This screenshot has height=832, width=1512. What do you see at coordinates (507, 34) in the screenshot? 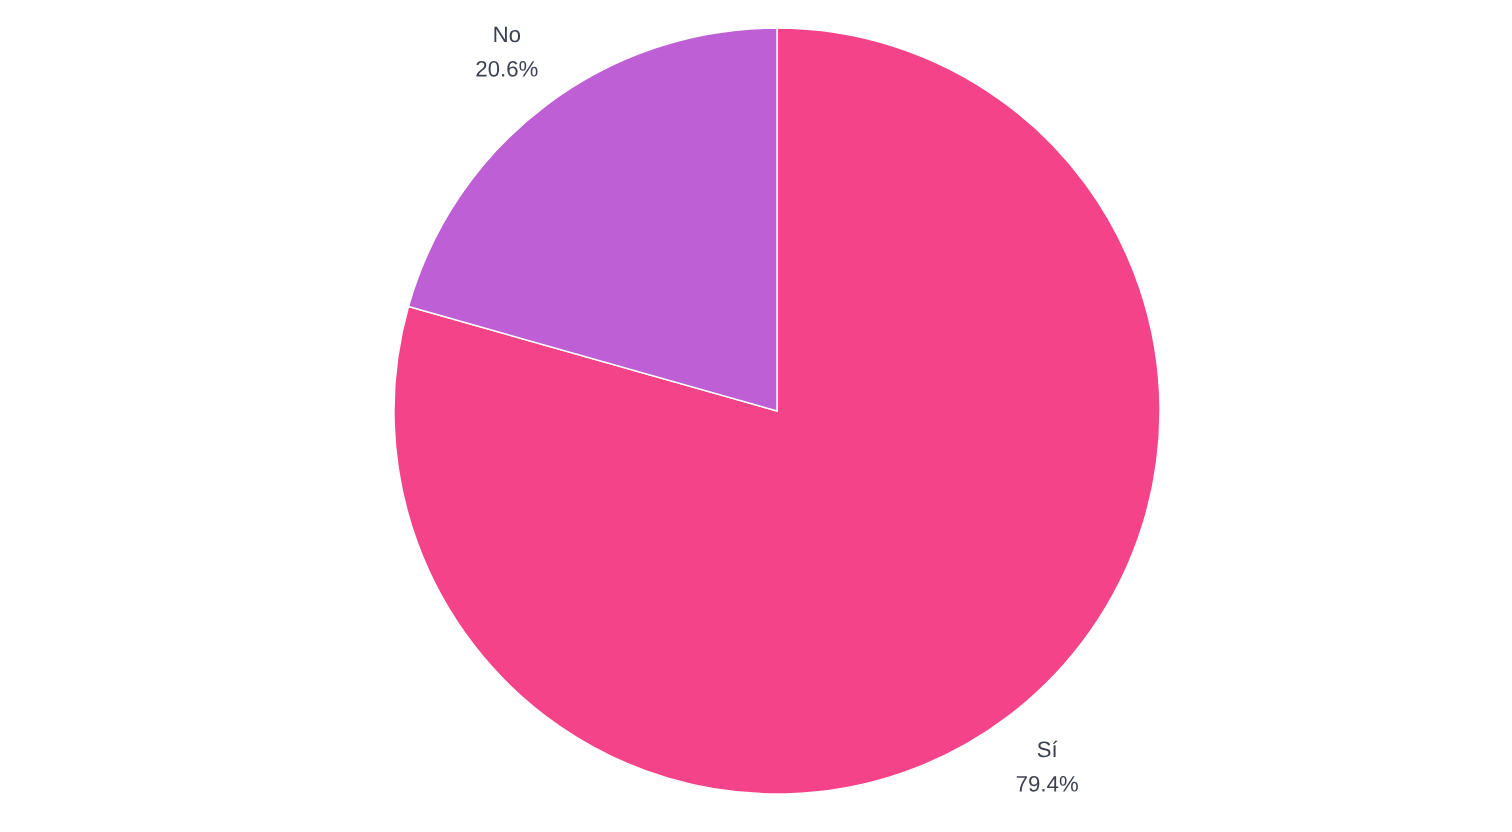
I see `slice-label: No` at bounding box center [507, 34].